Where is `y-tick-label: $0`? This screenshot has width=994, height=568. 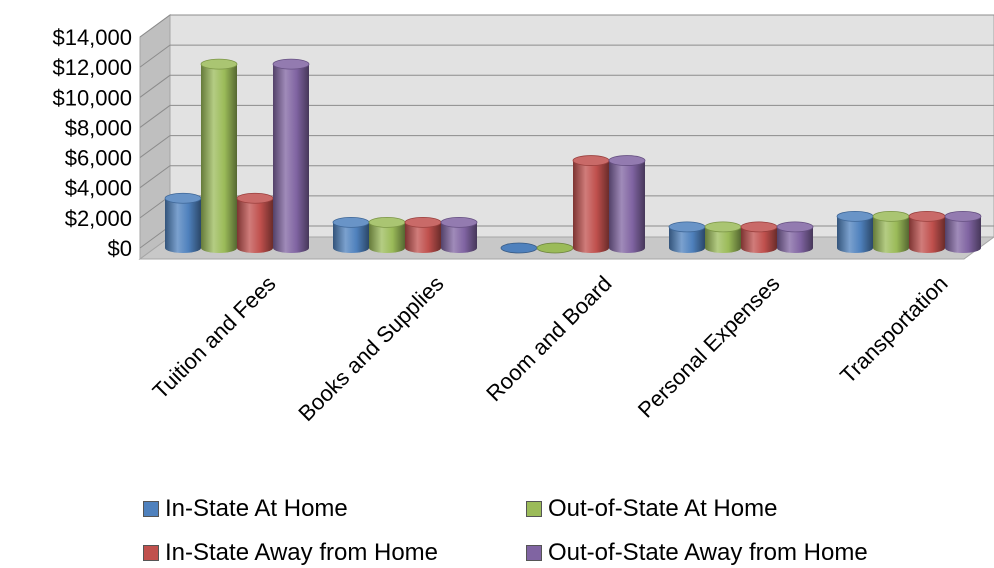 y-tick-label: $0 is located at coordinates (120, 248).